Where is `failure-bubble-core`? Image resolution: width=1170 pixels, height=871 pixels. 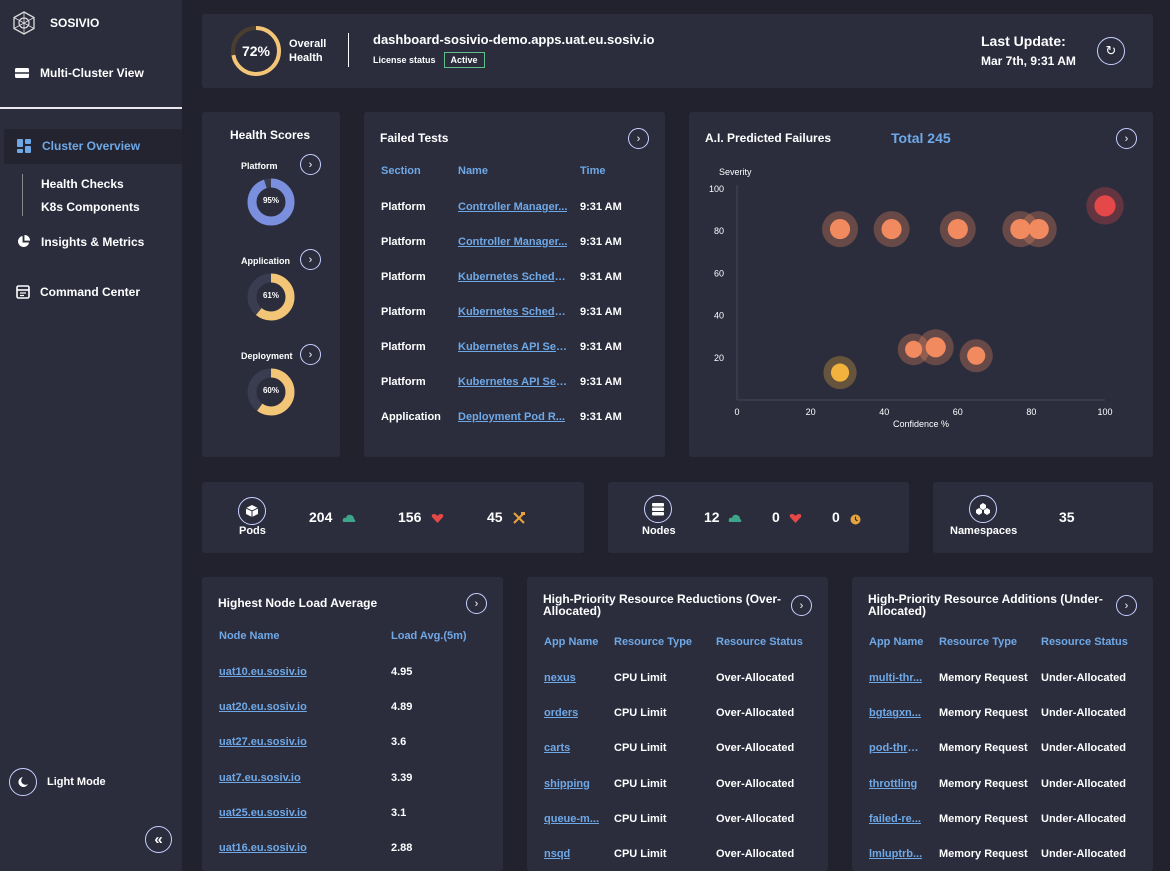 failure-bubble-core is located at coordinates (1105, 206).